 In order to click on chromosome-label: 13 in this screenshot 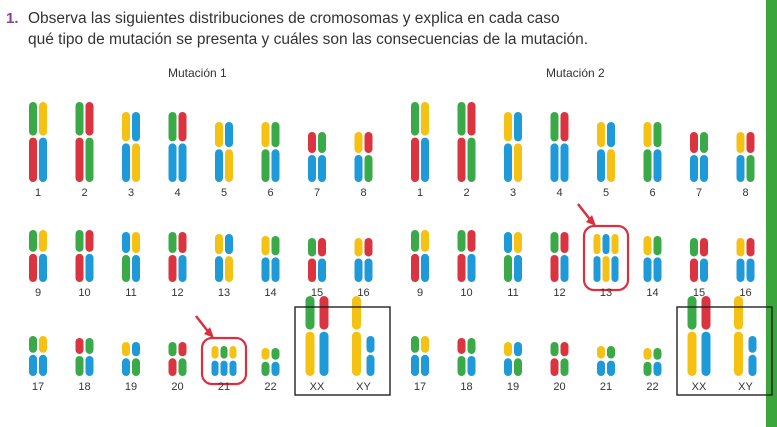, I will do `click(606, 293)`.